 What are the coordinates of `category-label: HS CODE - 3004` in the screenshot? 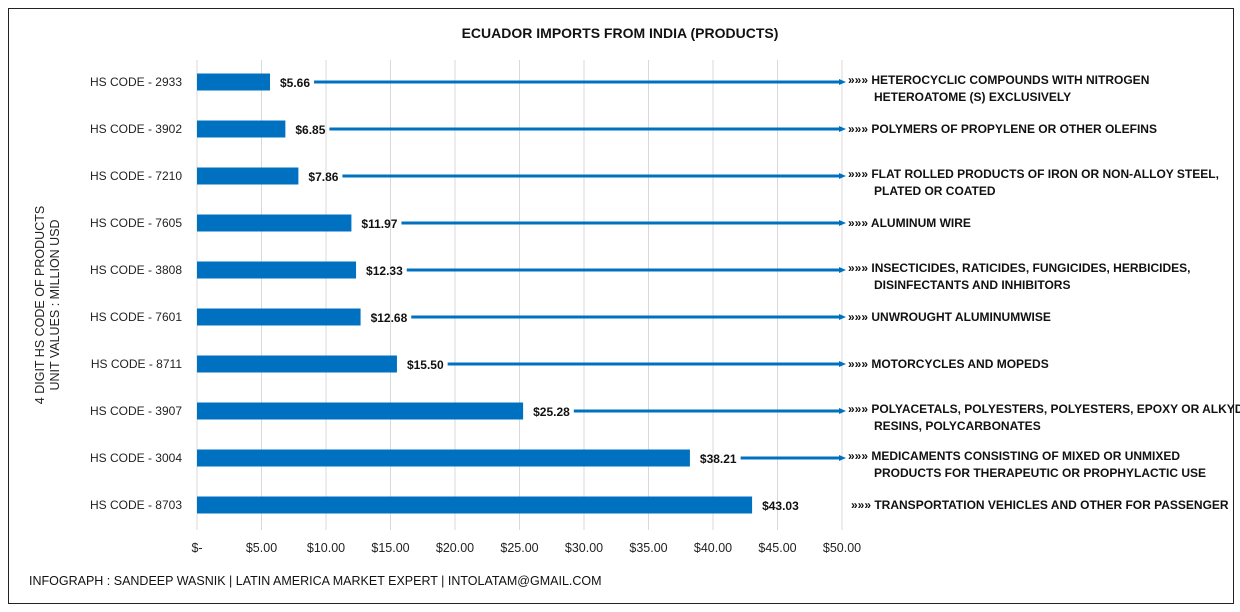 It's located at (136, 458).